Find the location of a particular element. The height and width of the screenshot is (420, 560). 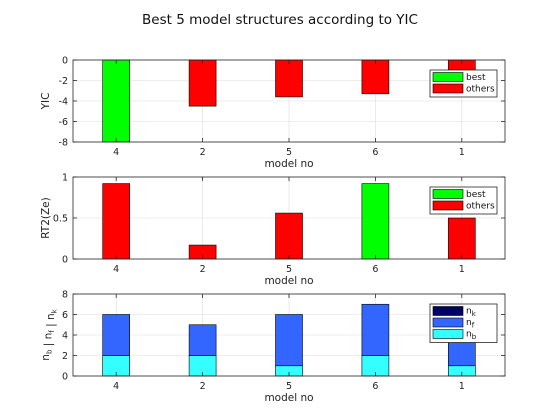

y-tick-label: -2 is located at coordinates (63, 81).